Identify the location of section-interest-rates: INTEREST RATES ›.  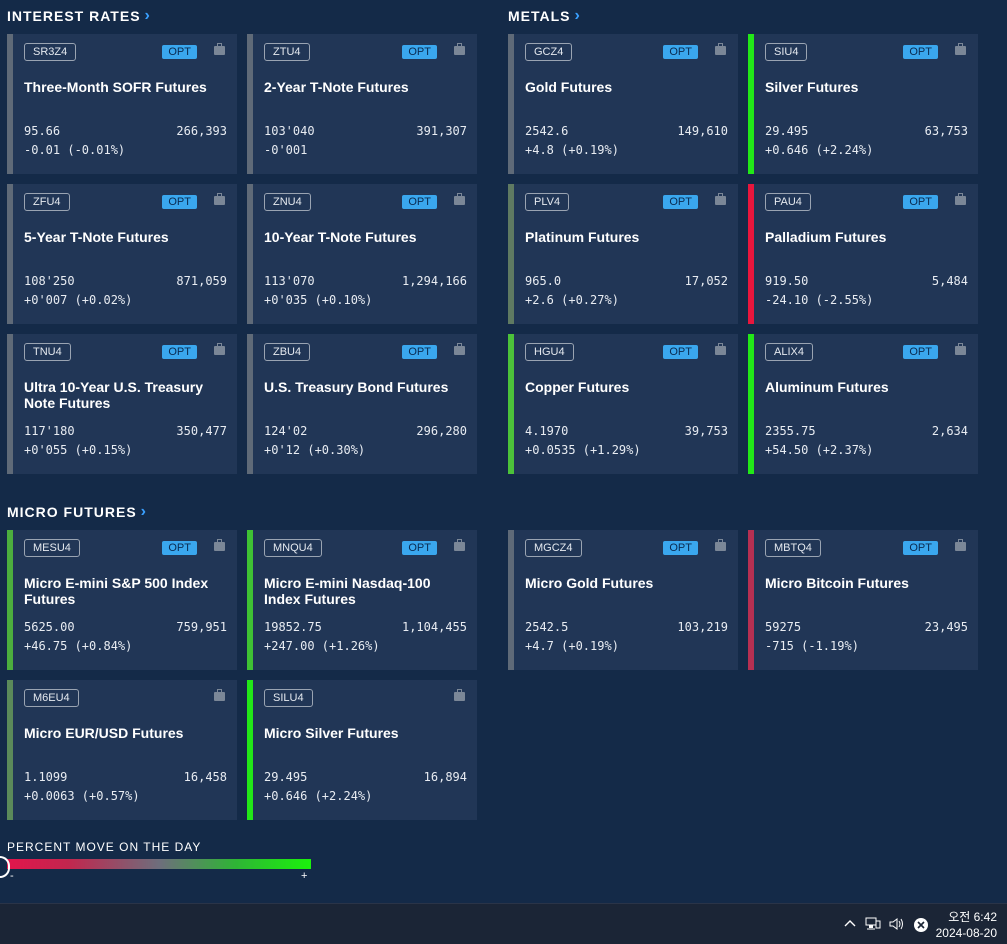
(79, 16).